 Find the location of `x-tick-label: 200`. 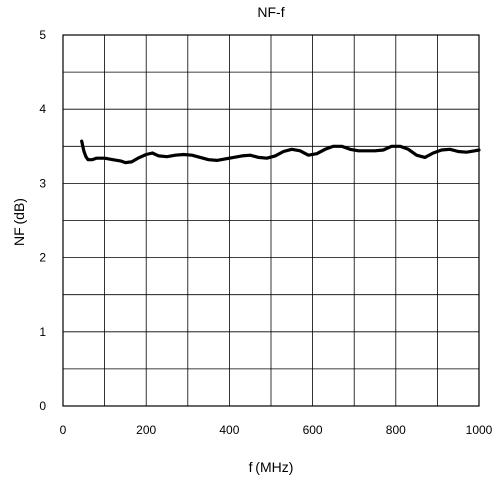

x-tick-label: 200 is located at coordinates (146, 430).